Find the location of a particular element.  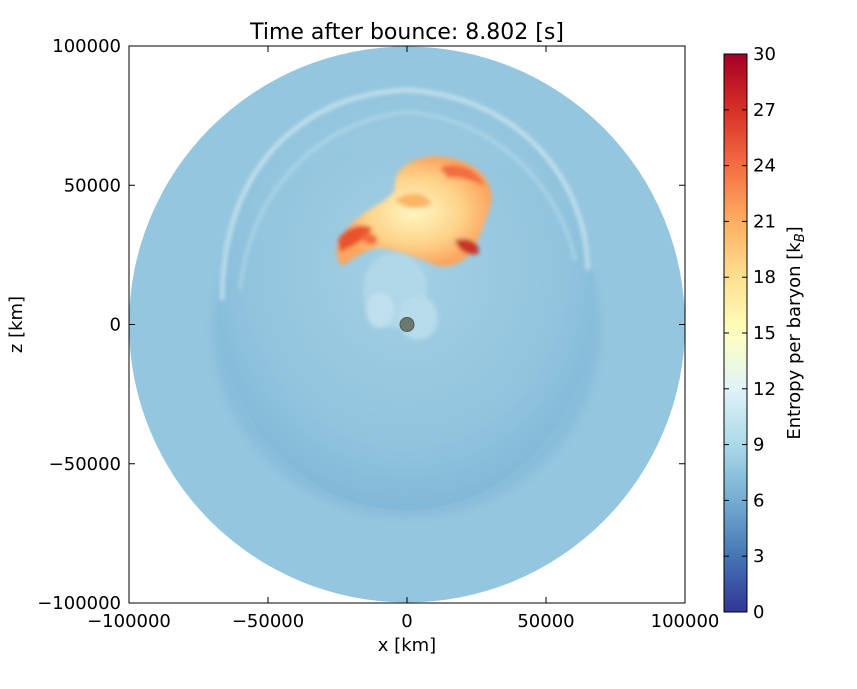

colorbar-tick-label: 21 is located at coordinates (764, 221).